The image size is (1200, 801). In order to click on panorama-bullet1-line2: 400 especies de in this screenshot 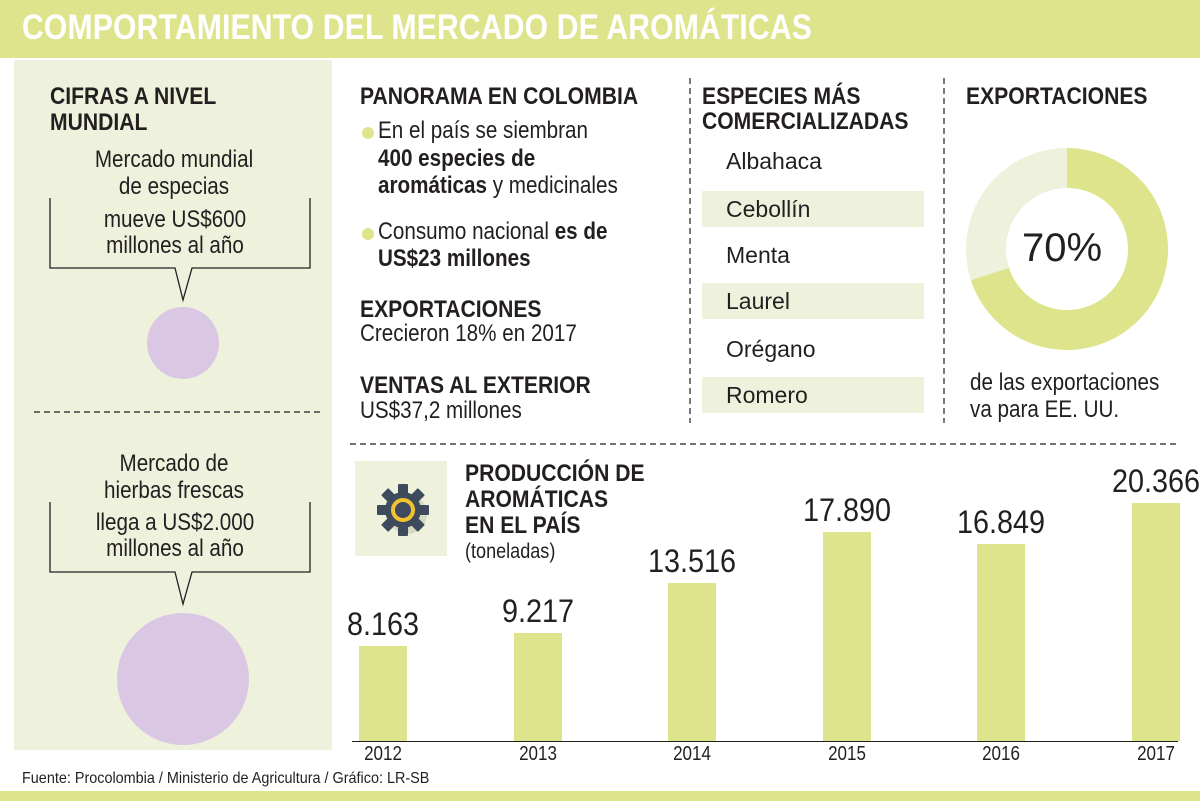, I will do `click(457, 158)`.